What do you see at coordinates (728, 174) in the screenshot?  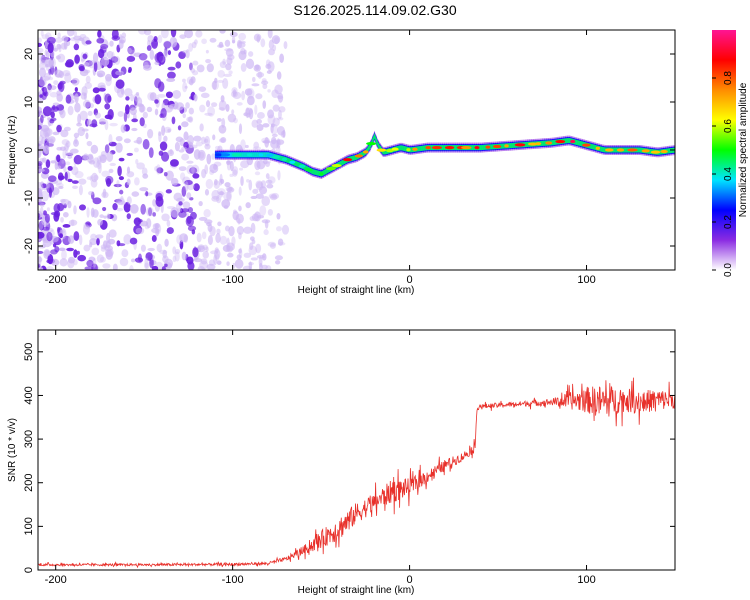 I see `colorbar-tick-label: 0.4` at bounding box center [728, 174].